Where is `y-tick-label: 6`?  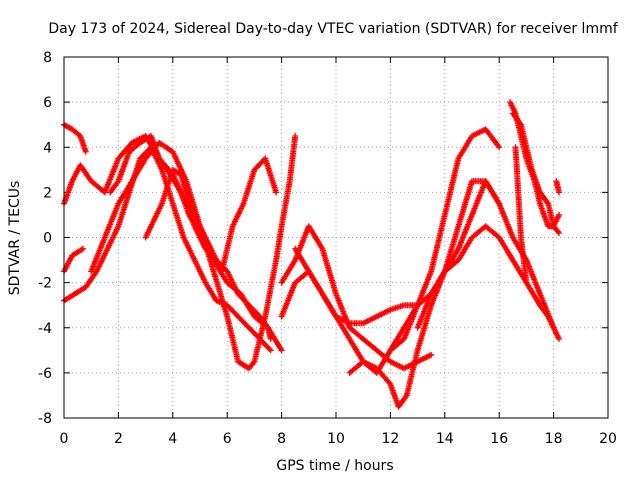 y-tick-label: 6 is located at coordinates (47, 103).